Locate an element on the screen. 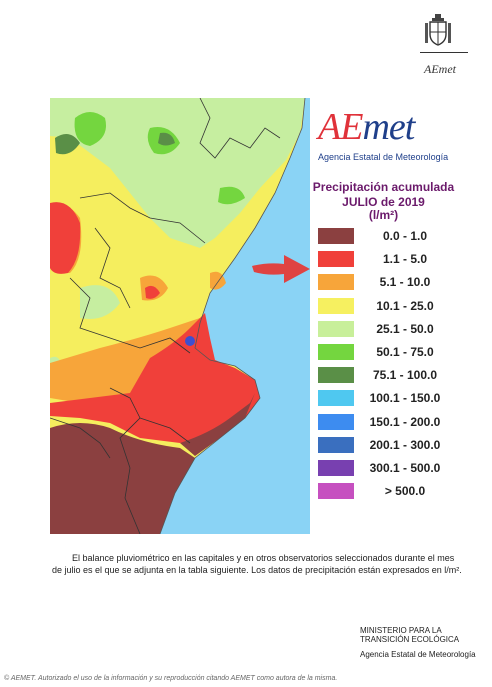  legend-label: 100.1 - 150.0 is located at coordinates (405, 398).